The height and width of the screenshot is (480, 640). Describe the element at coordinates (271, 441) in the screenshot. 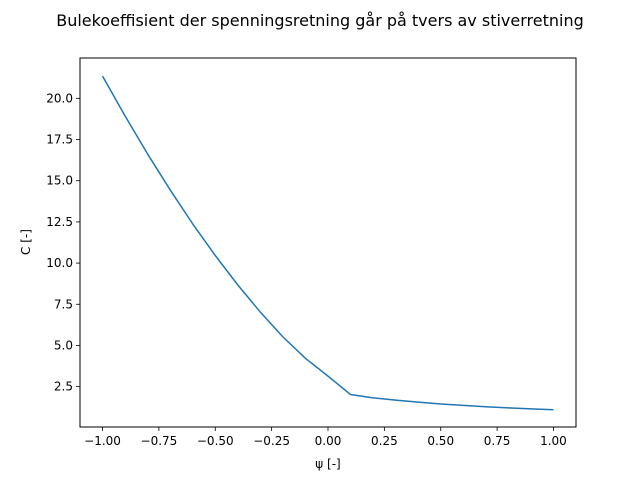

I see `x-tick-label: −0.25` at that location.